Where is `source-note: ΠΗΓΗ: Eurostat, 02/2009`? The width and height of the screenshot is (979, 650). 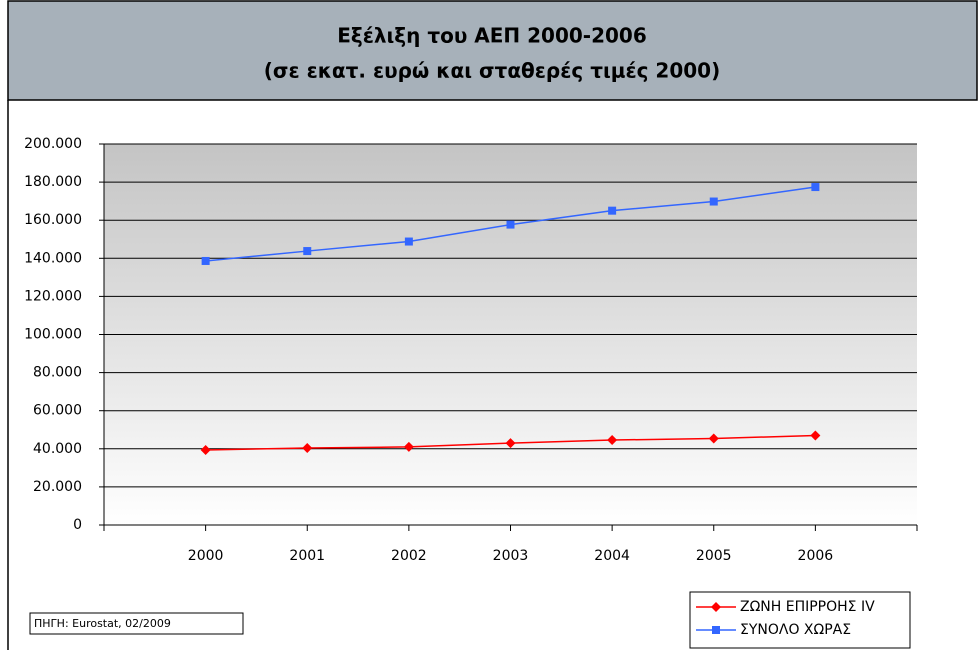 source-note: ΠΗΓΗ: Eurostat, 02/2009 is located at coordinates (102, 623).